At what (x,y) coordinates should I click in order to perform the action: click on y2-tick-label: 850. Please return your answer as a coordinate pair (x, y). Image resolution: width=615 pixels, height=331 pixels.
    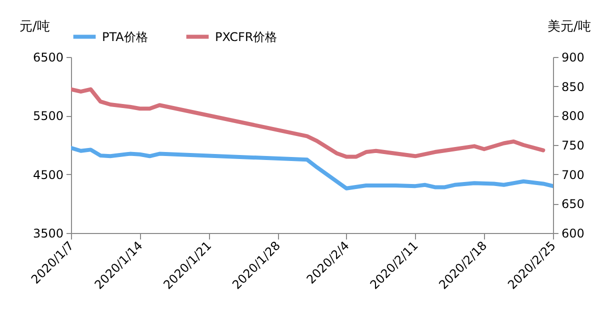
    Looking at the image, I should click on (573, 87).